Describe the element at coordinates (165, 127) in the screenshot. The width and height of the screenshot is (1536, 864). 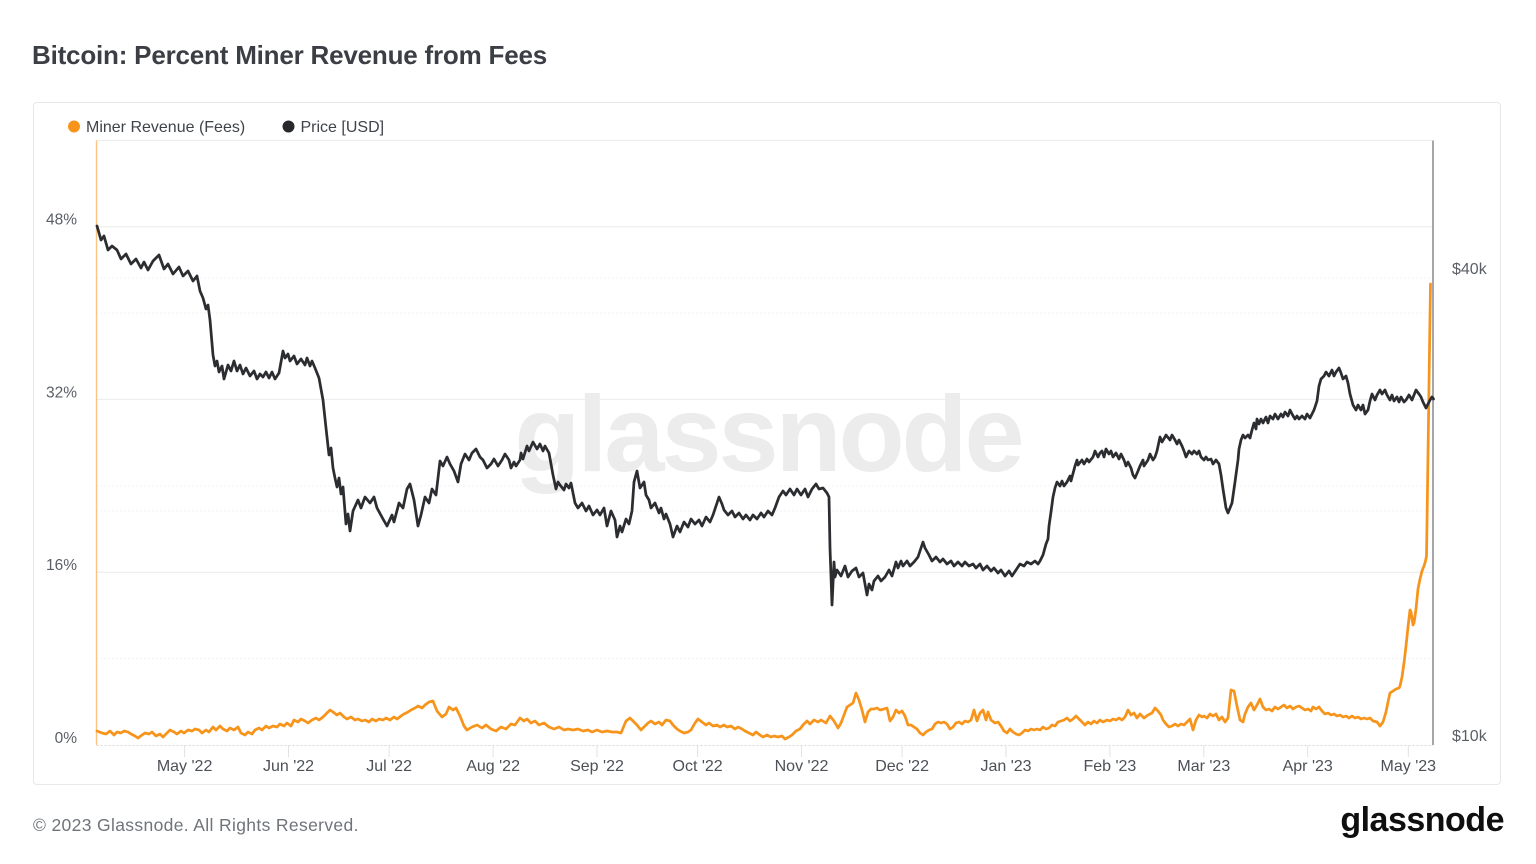
I see `svg-text: Miner Revenue (Fees)` at that location.